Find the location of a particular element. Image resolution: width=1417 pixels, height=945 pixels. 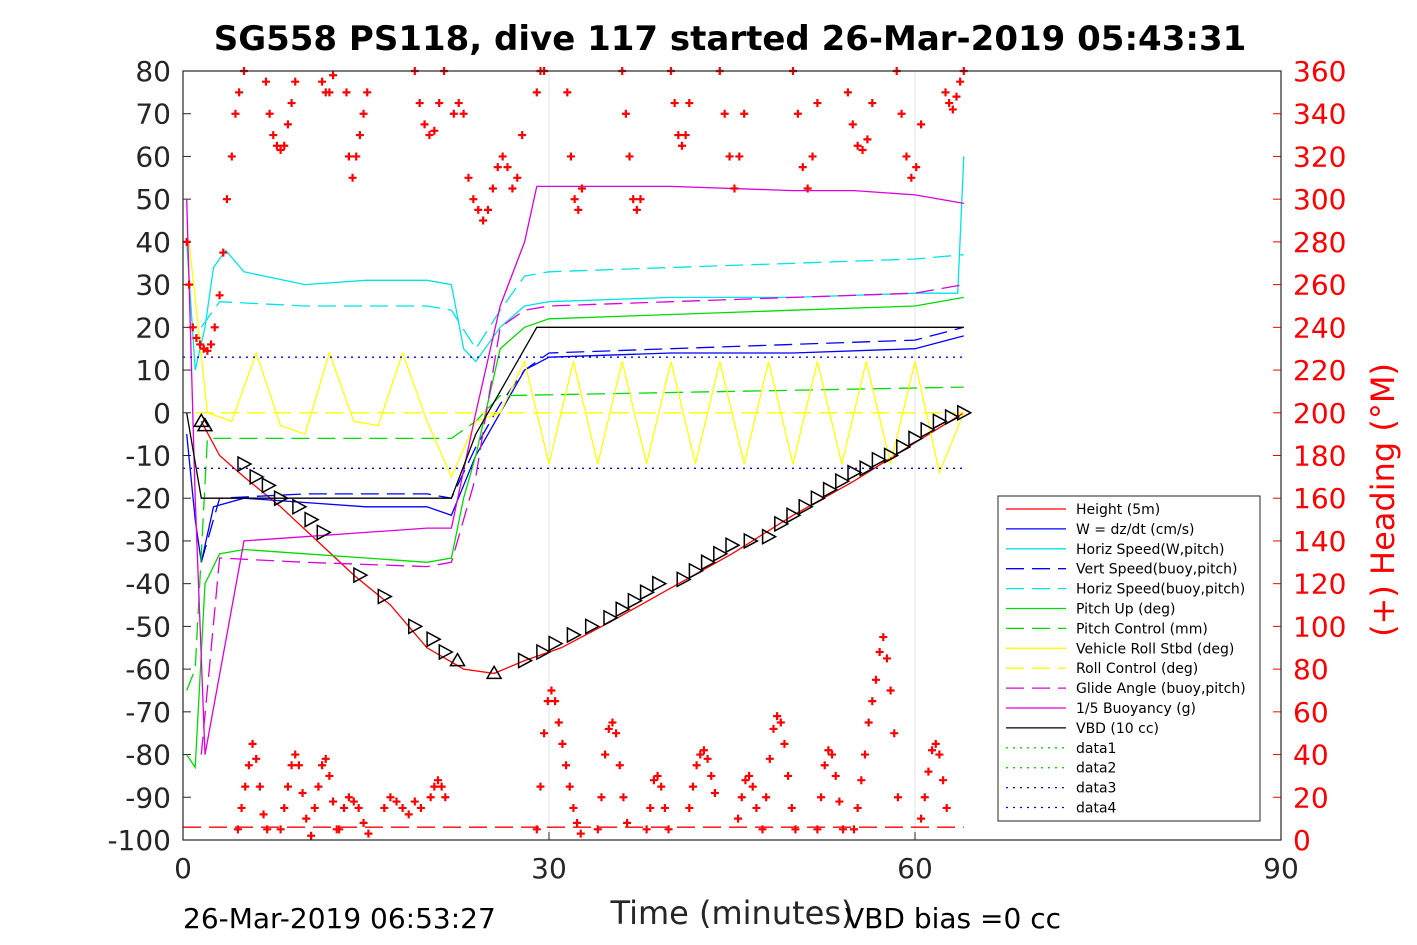

y-right-tick-label: 140 is located at coordinates (1319, 541).